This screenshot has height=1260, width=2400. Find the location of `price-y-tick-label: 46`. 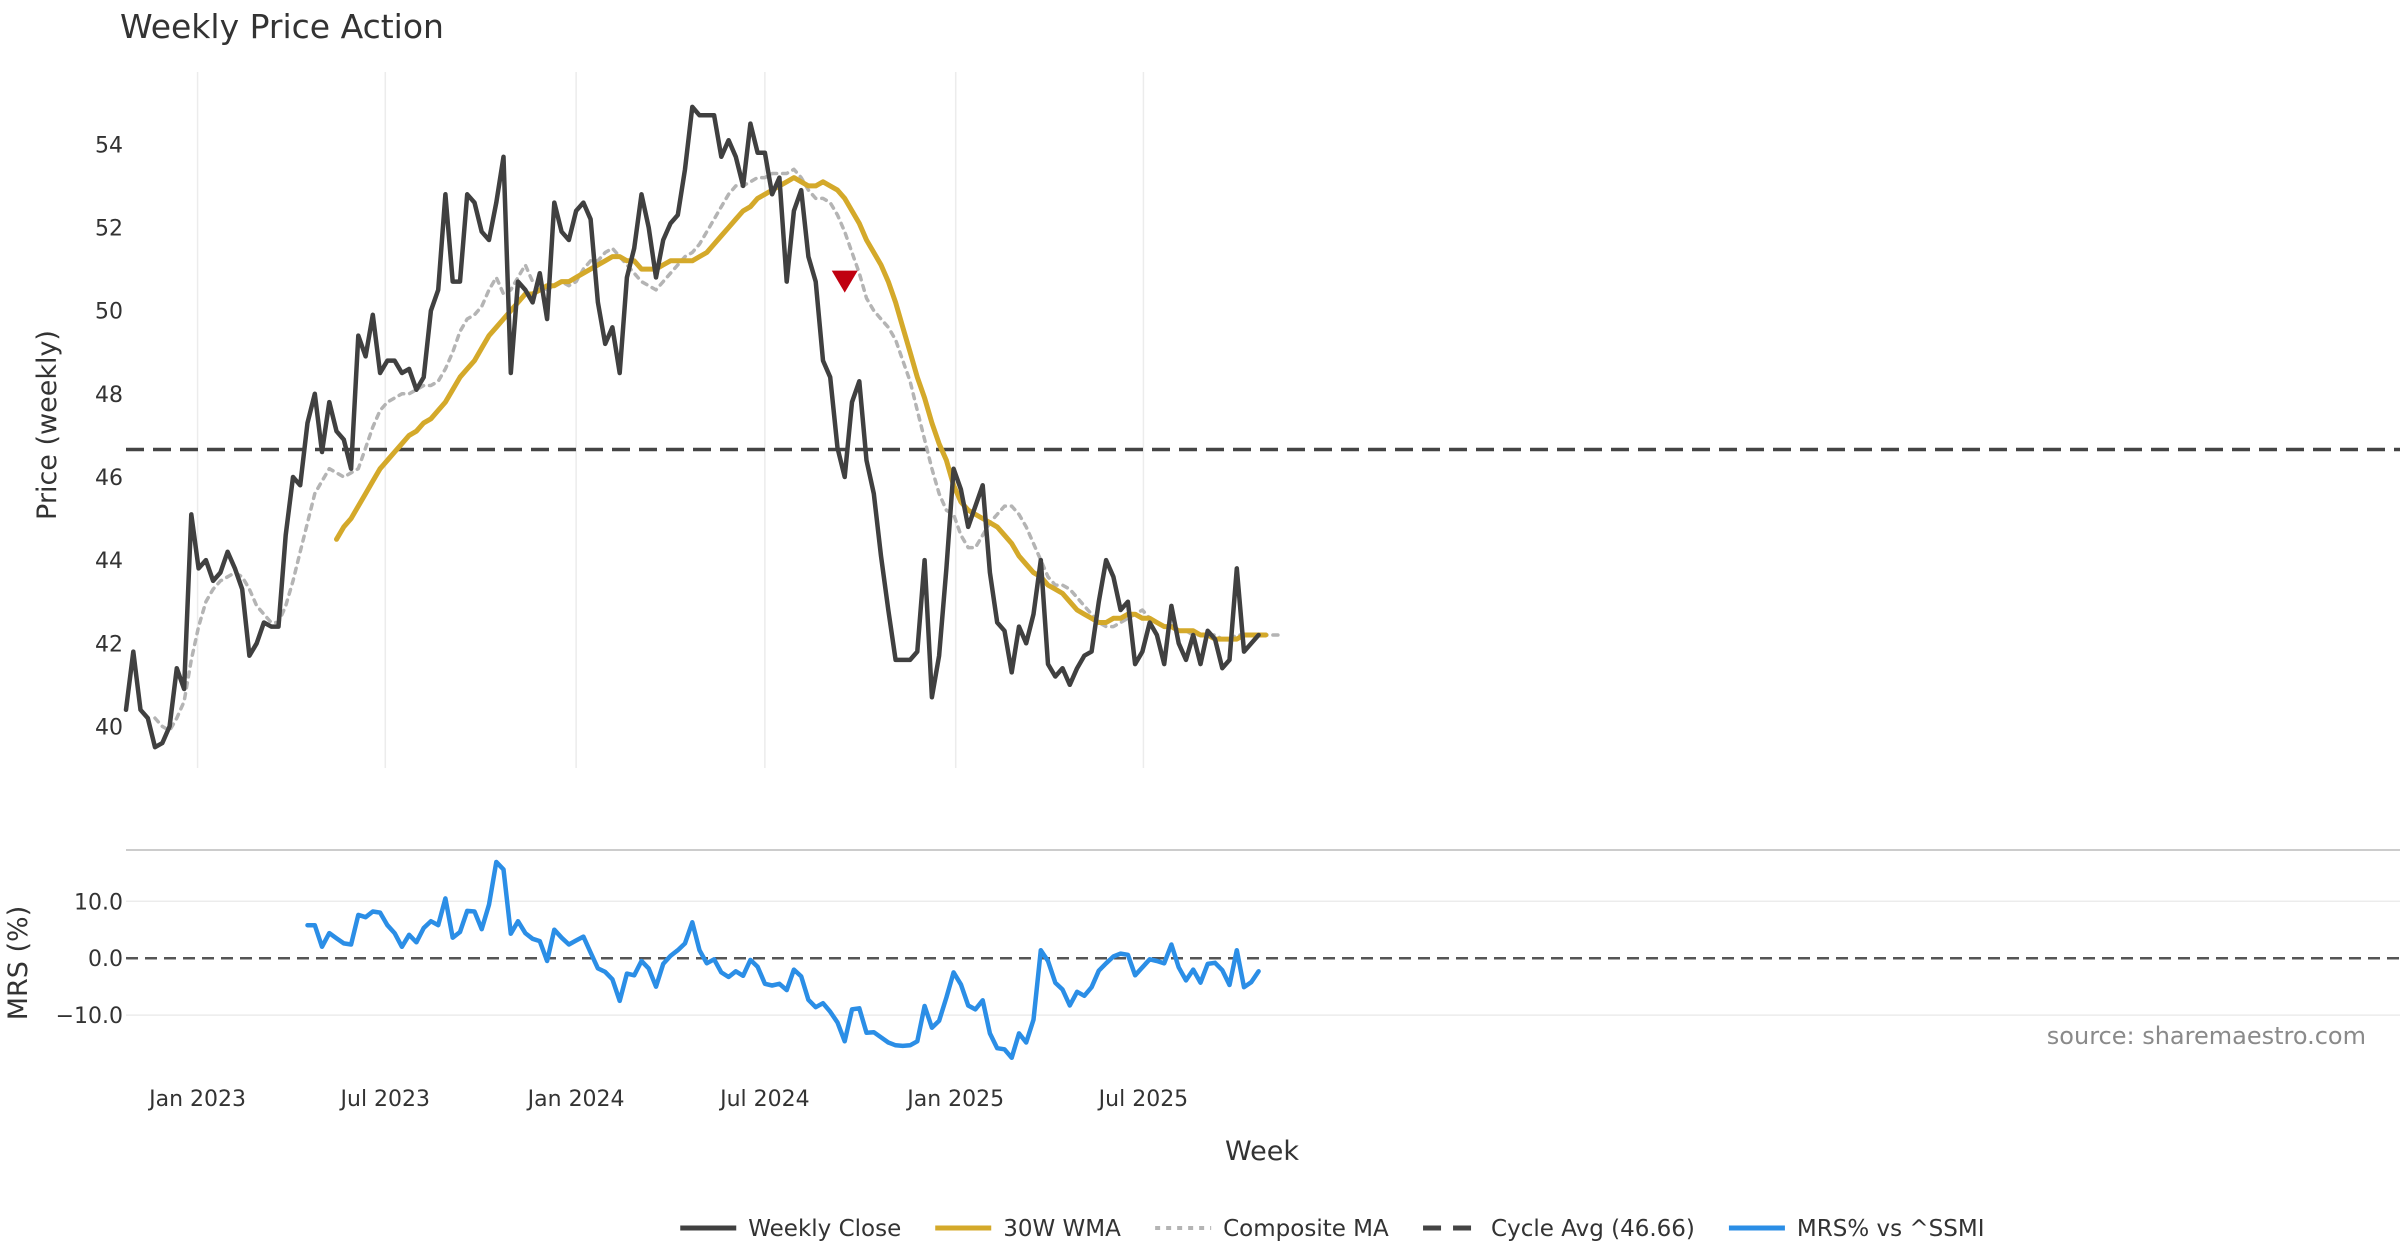

price-y-tick-label: 46 is located at coordinates (109, 478).